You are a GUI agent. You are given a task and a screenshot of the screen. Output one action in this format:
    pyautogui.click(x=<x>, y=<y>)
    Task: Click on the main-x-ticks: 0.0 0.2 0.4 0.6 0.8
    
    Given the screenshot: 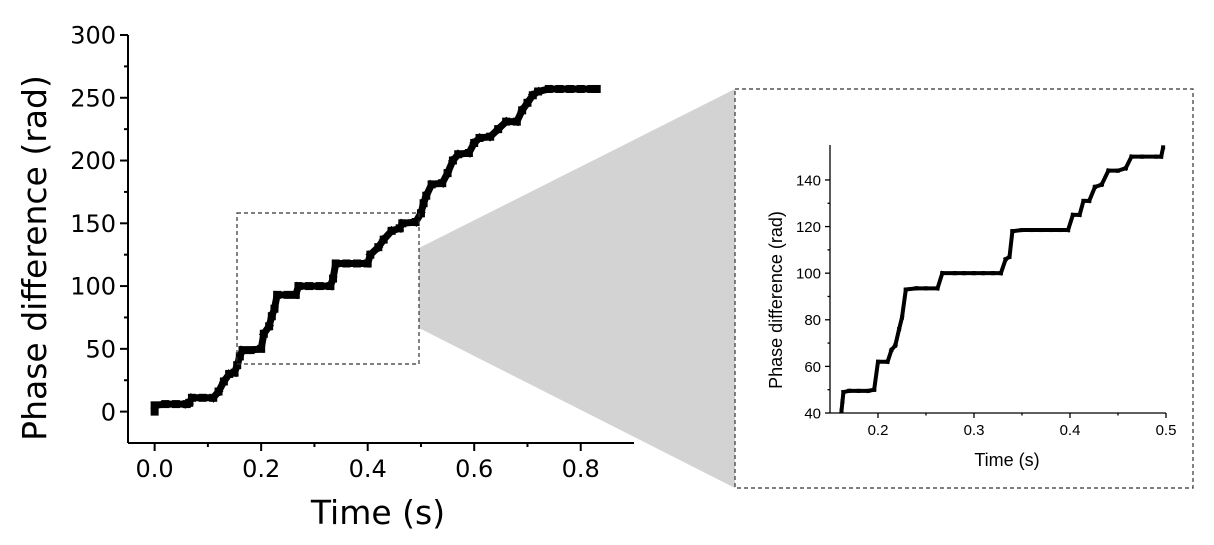 What is the action you would take?
    pyautogui.click(x=368, y=463)
    